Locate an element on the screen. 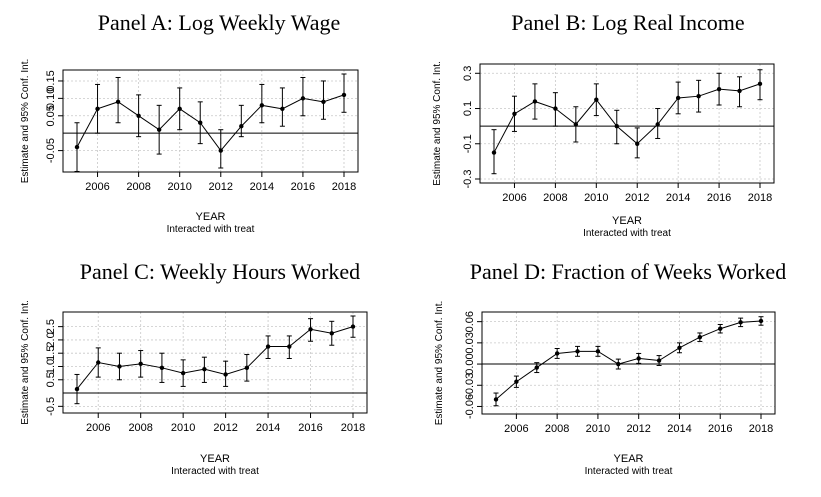 The height and width of the screenshot is (497, 821). y-tick-label: 0.00 is located at coordinates (470, 363).